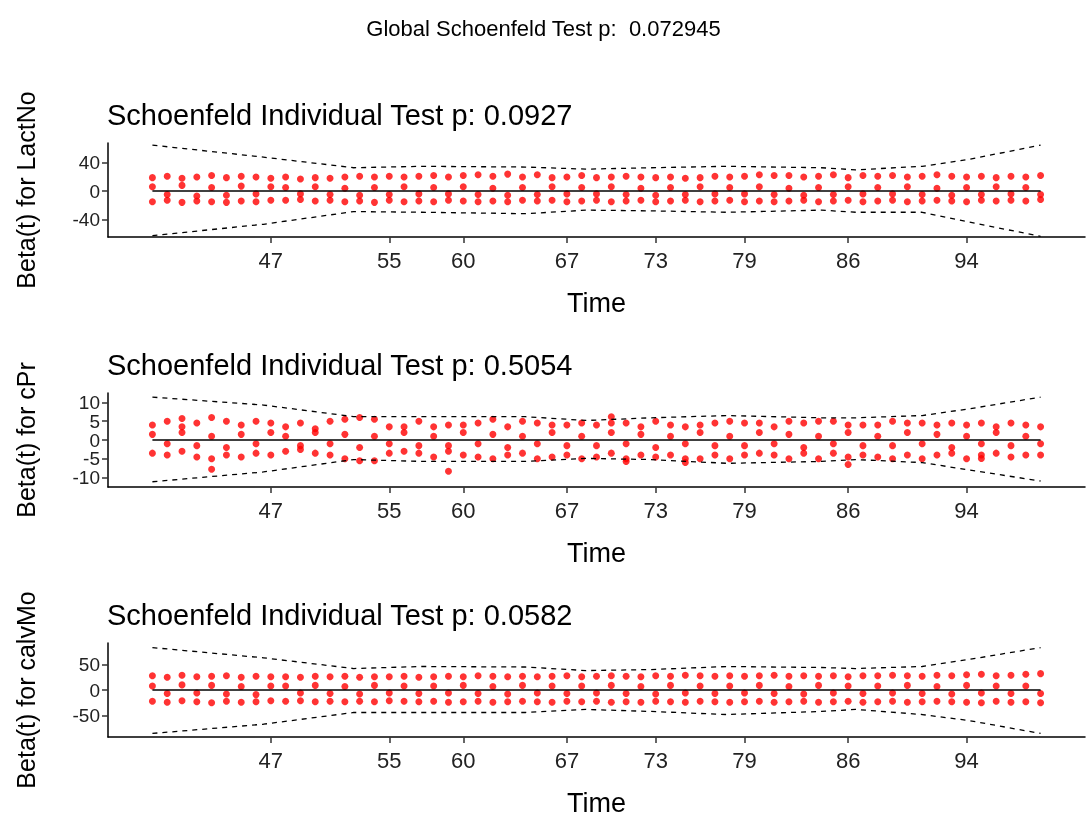  Describe the element at coordinates (91, 459) in the screenshot. I see `y-tick-label: -5` at that location.